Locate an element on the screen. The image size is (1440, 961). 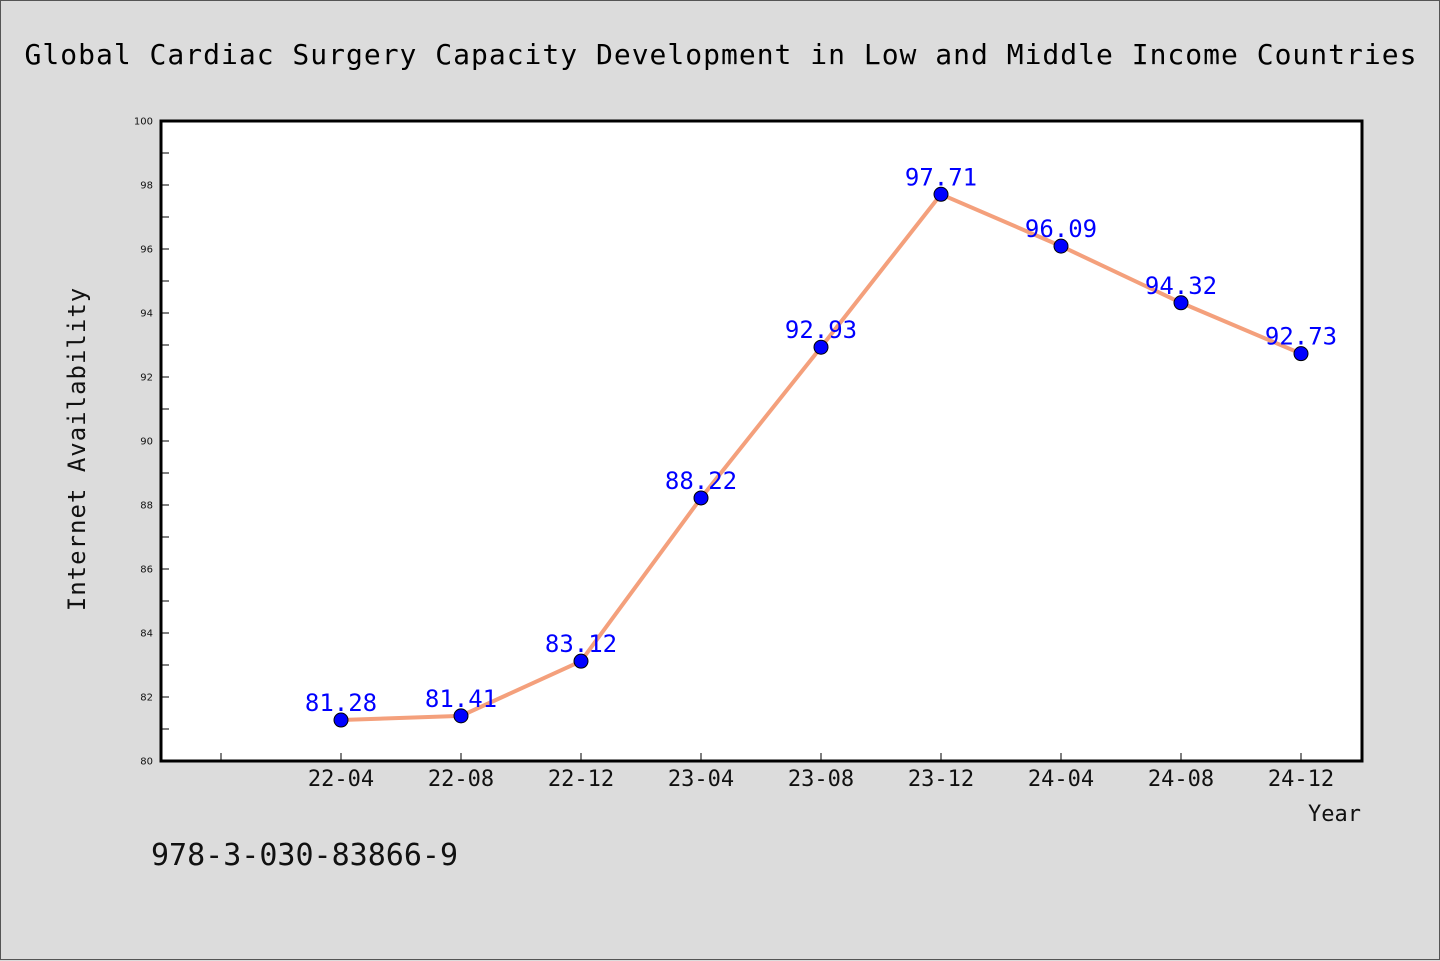
x-axis-label: Year is located at coordinates (1334, 814).